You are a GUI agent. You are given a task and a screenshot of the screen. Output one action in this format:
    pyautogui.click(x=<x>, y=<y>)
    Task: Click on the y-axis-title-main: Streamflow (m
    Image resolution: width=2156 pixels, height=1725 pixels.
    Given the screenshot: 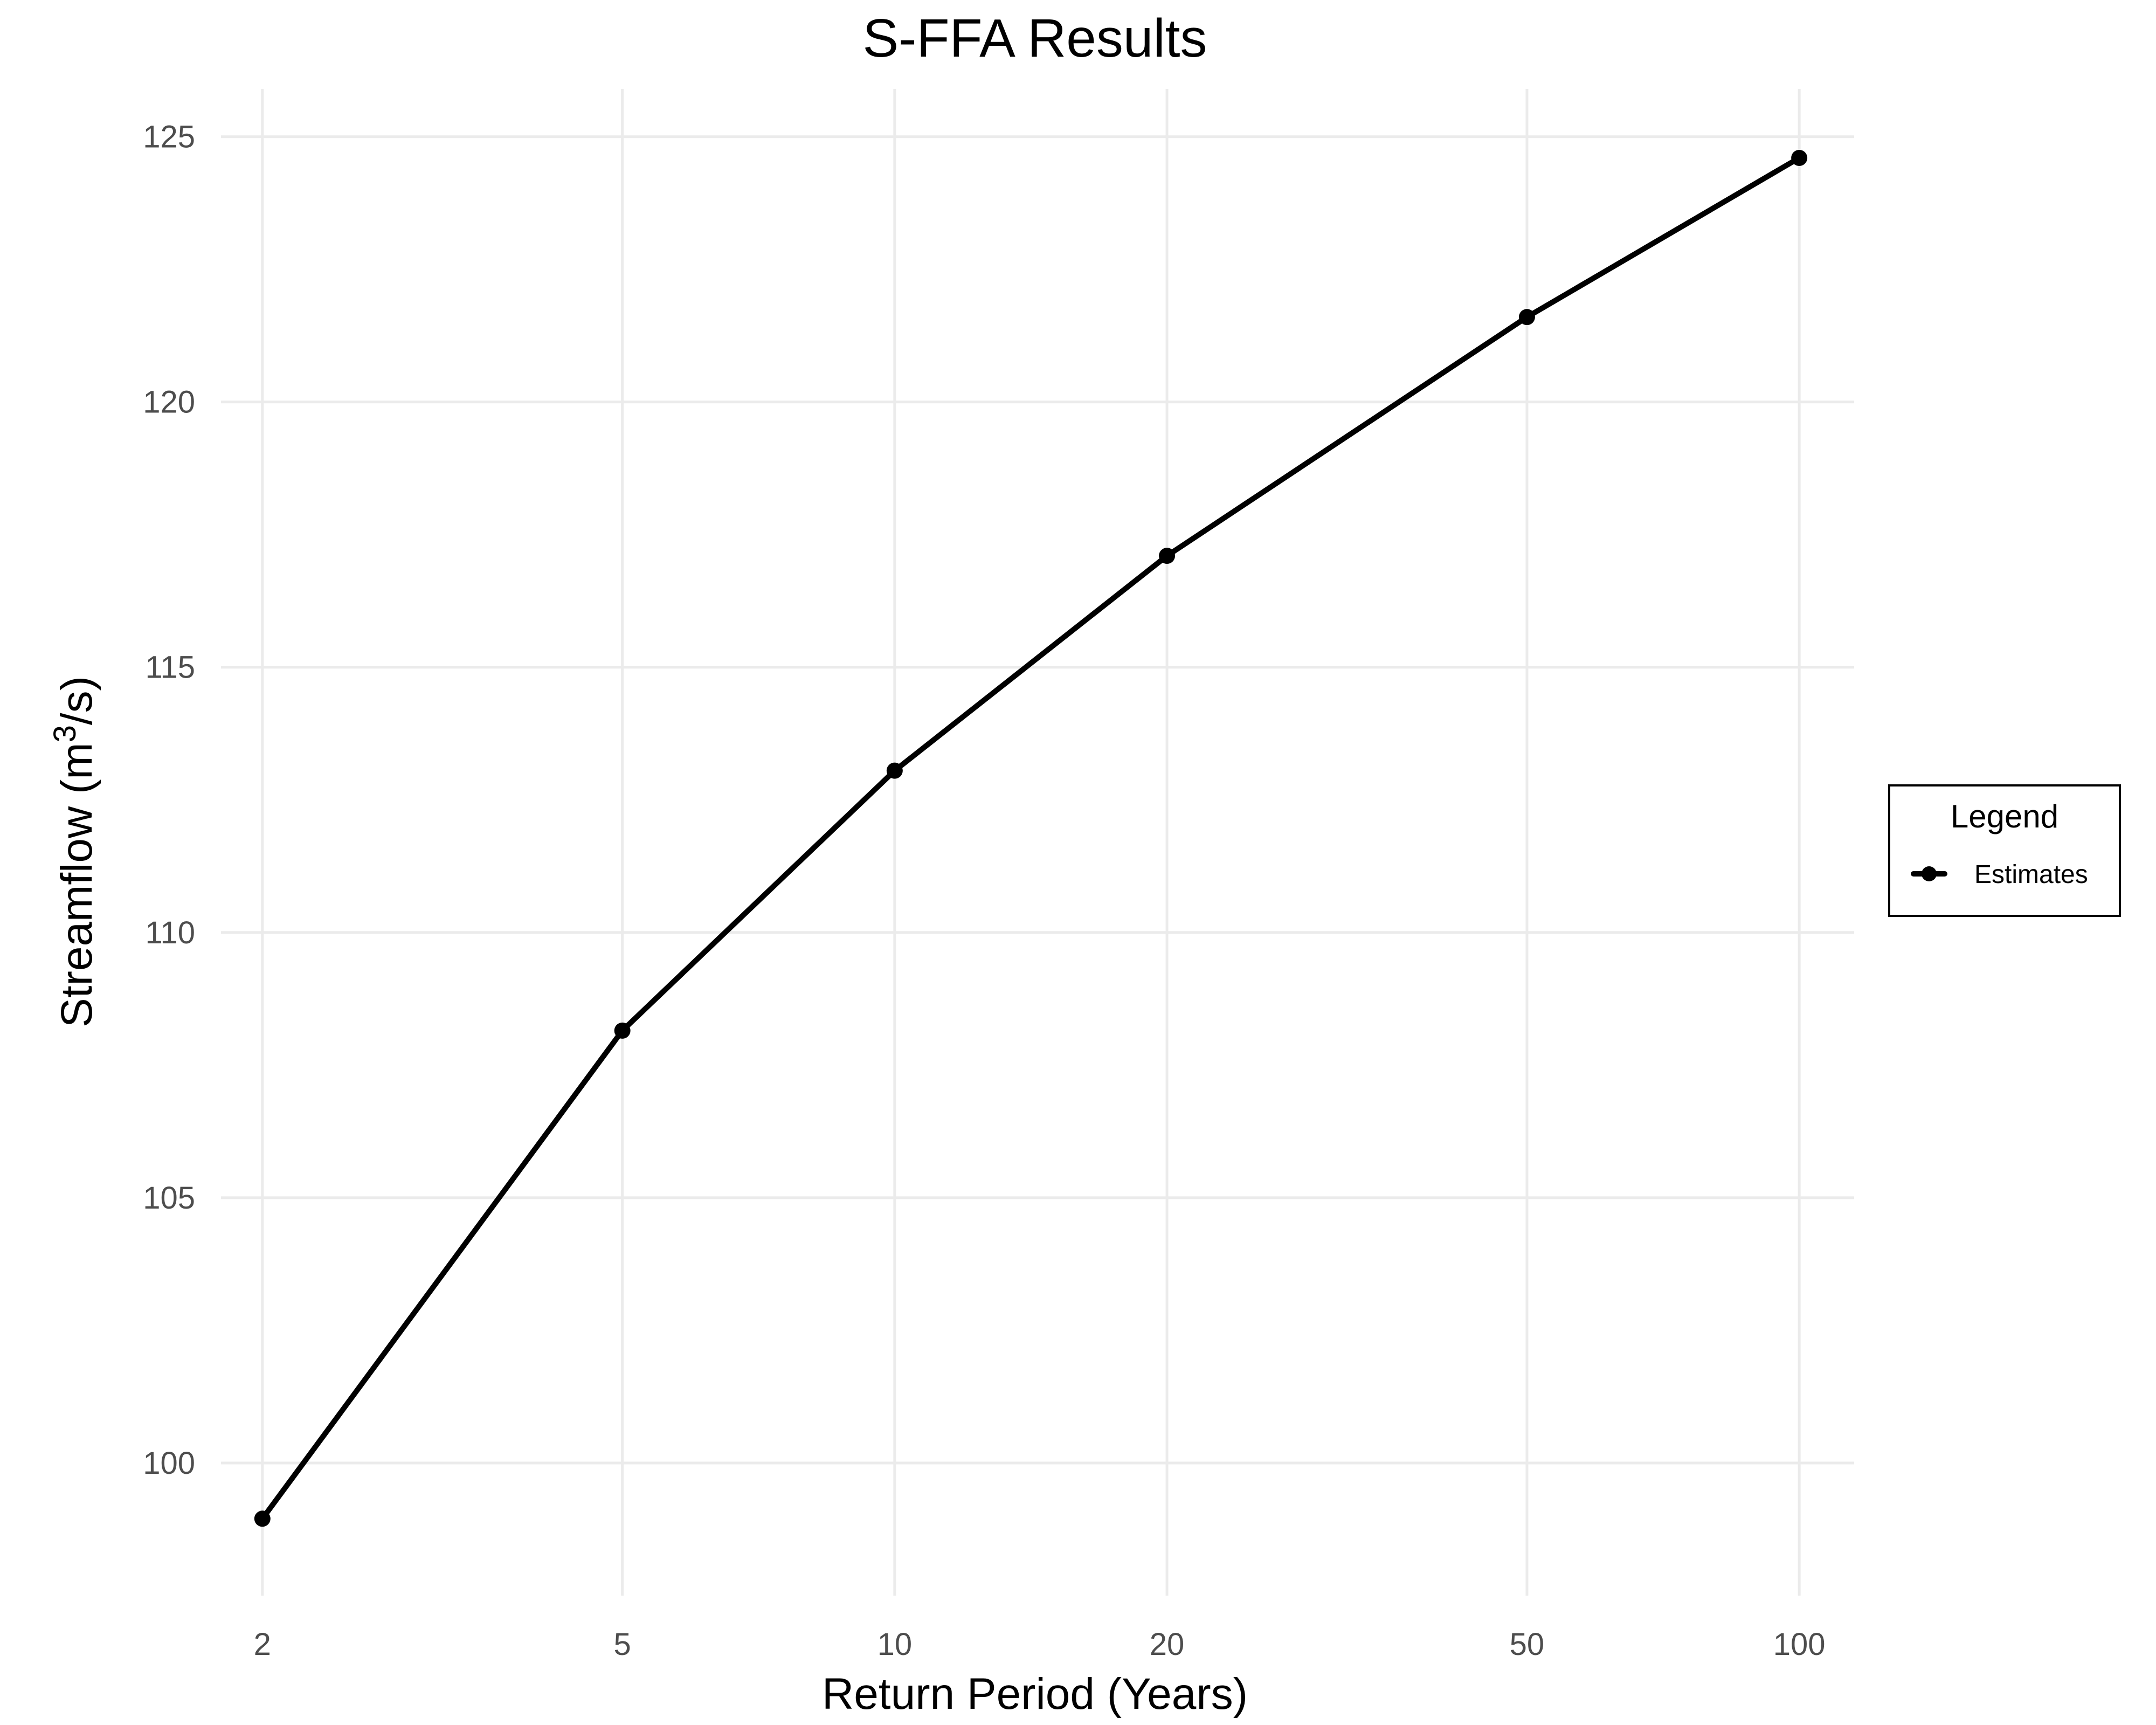 What is the action you would take?
    pyautogui.click(x=76, y=884)
    